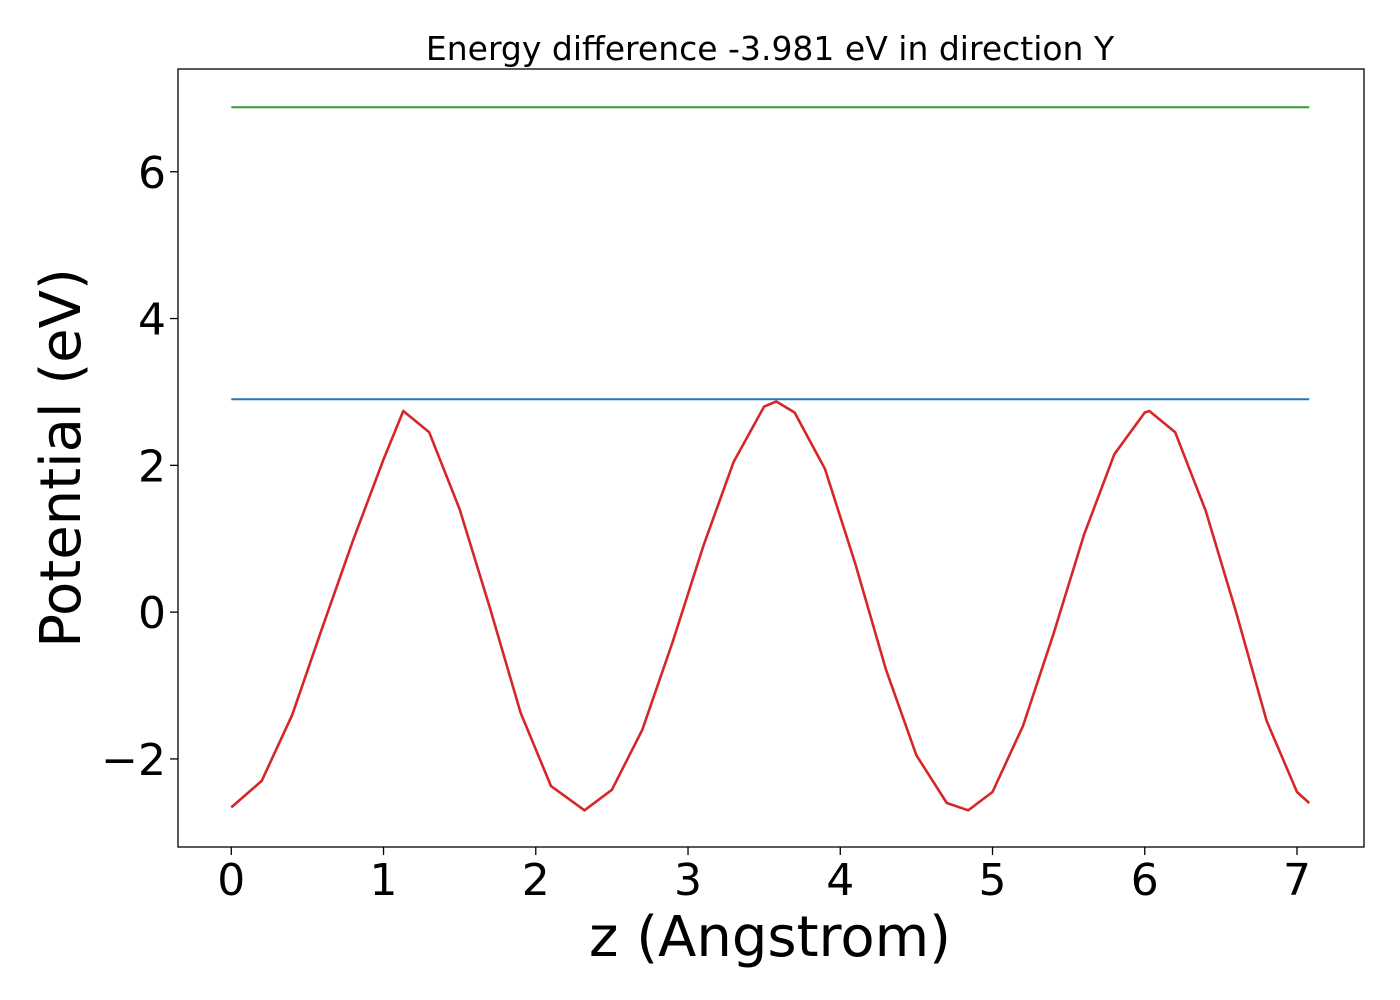  Describe the element at coordinates (840, 880) in the screenshot. I see `x-tick-label: 4` at that location.